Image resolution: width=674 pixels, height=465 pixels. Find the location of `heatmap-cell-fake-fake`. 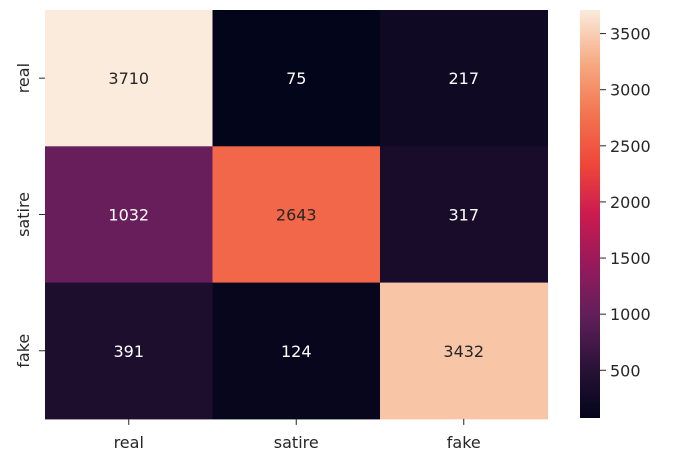

heatmap-cell-fake-fake is located at coordinates (464, 351).